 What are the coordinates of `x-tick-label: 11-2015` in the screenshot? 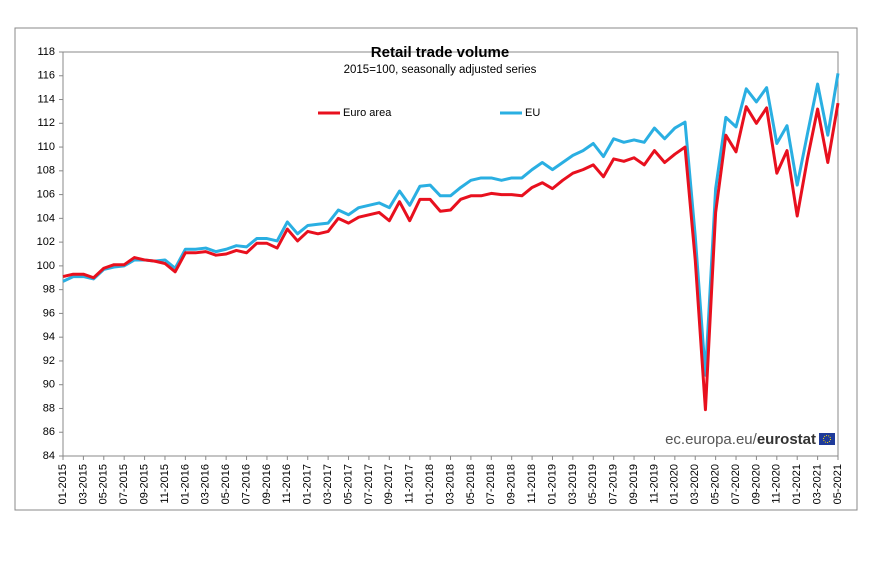 It's located at (165, 484).